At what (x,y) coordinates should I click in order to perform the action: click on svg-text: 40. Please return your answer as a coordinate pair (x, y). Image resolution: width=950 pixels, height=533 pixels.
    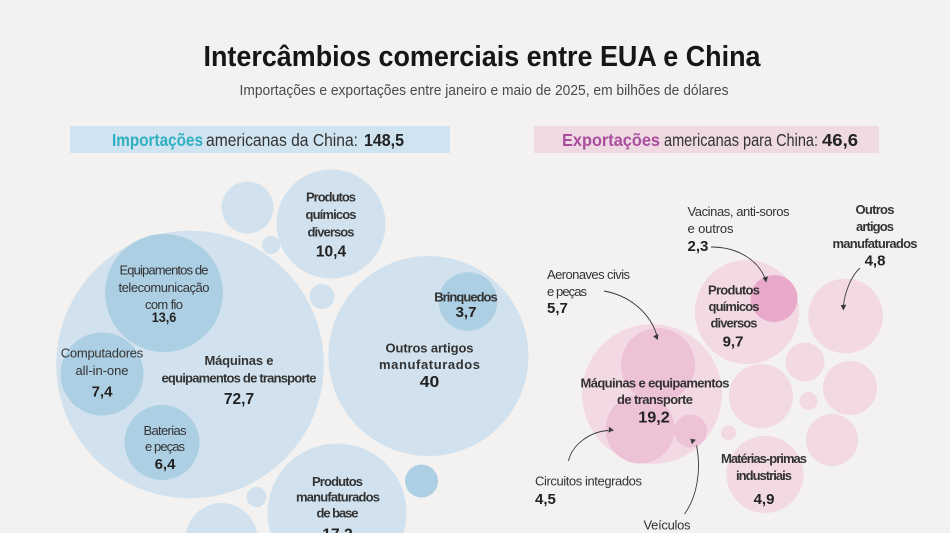
    Looking at the image, I should click on (430, 382).